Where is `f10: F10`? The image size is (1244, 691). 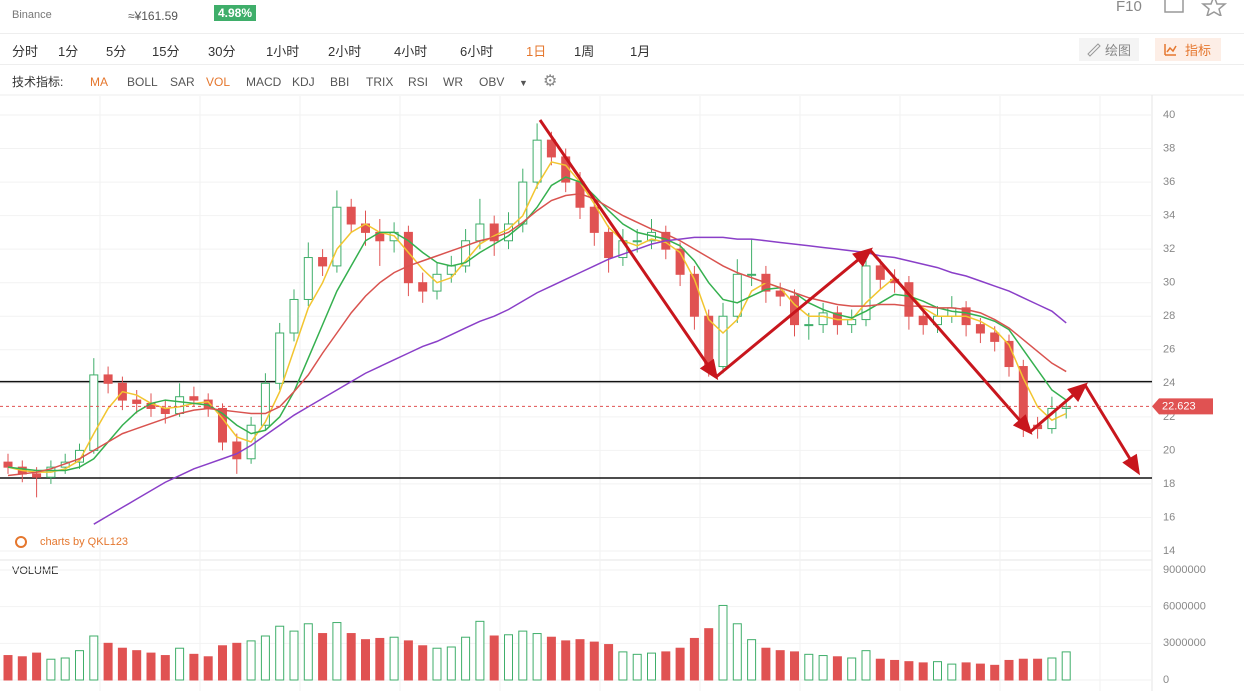
f10: F10 is located at coordinates (1129, 7).